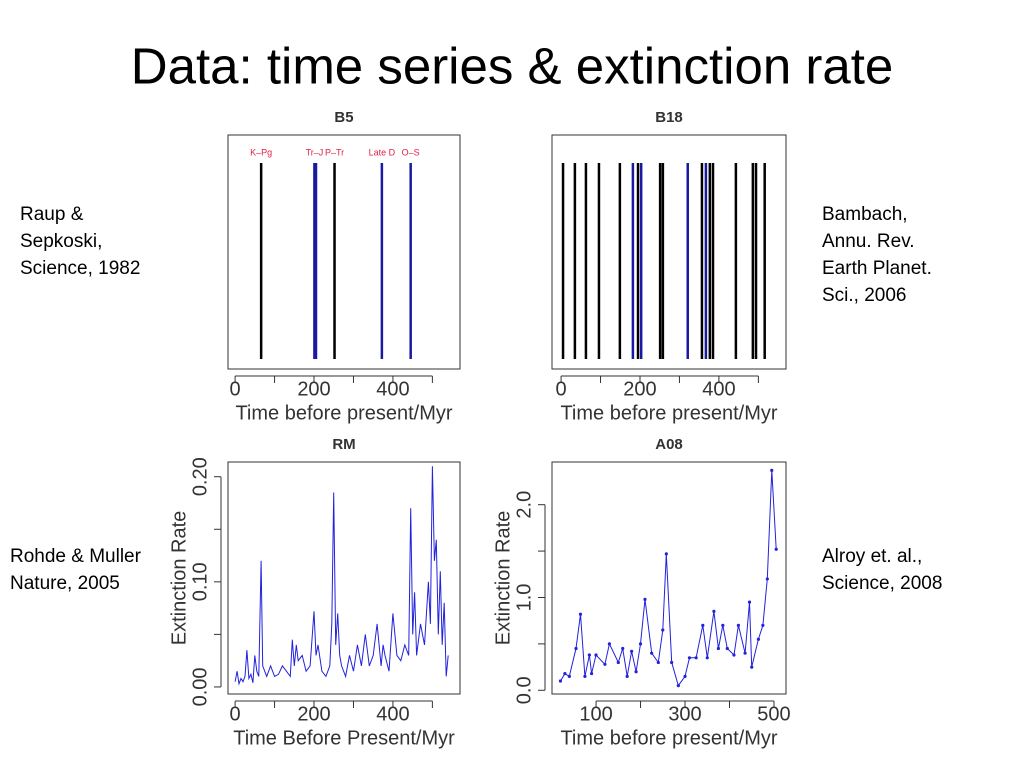 Image resolution: width=1023 pixels, height=767 pixels. I want to click on chart-title: RM, so click(343, 444).